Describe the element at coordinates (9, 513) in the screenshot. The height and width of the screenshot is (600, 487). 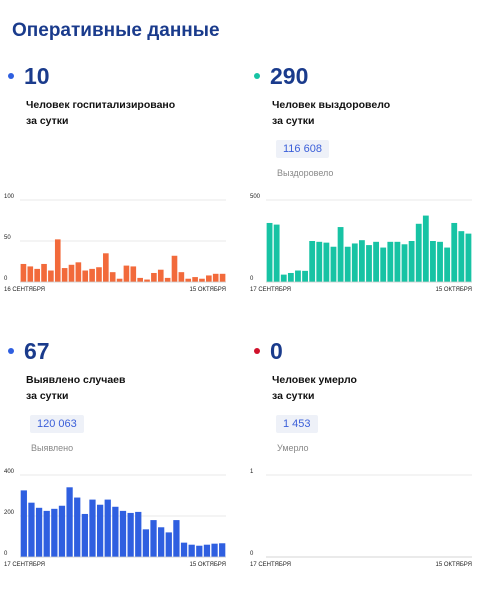
I see `y-tick-label: 200` at that location.